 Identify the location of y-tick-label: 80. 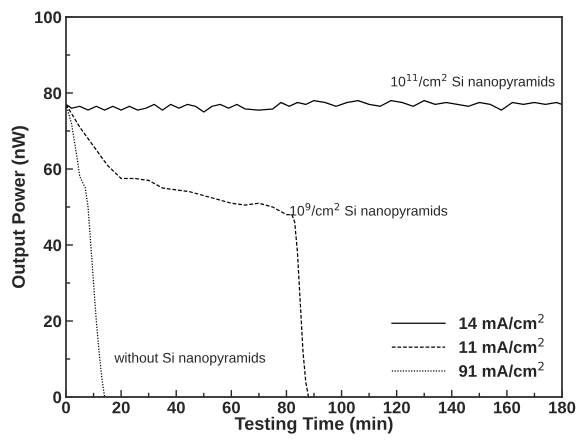
(53, 93).